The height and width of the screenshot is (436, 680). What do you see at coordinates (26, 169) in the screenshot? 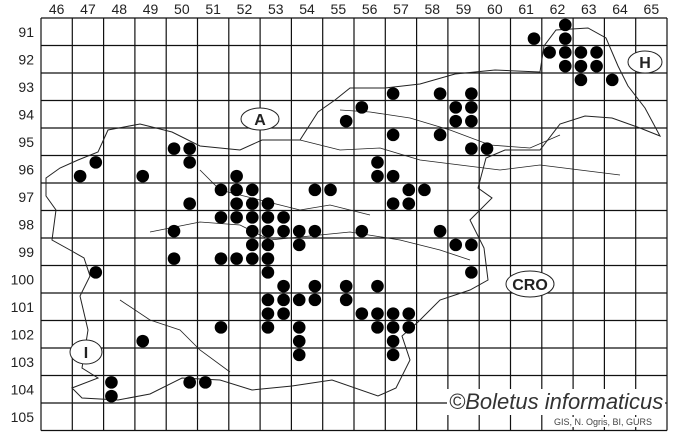
I see `row-label: 96` at bounding box center [26, 169].